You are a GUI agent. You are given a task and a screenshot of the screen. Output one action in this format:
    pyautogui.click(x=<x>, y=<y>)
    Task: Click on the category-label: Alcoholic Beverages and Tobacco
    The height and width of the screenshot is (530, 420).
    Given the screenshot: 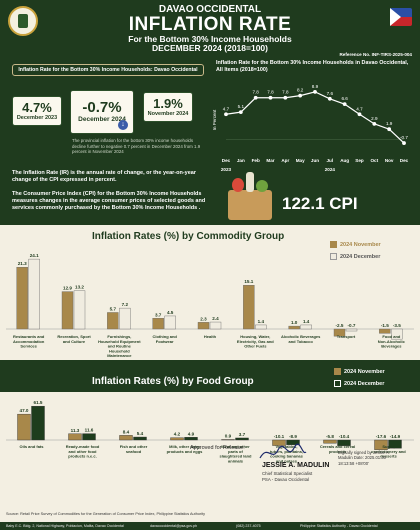 What is the action you would take?
    pyautogui.click(x=301, y=339)
    